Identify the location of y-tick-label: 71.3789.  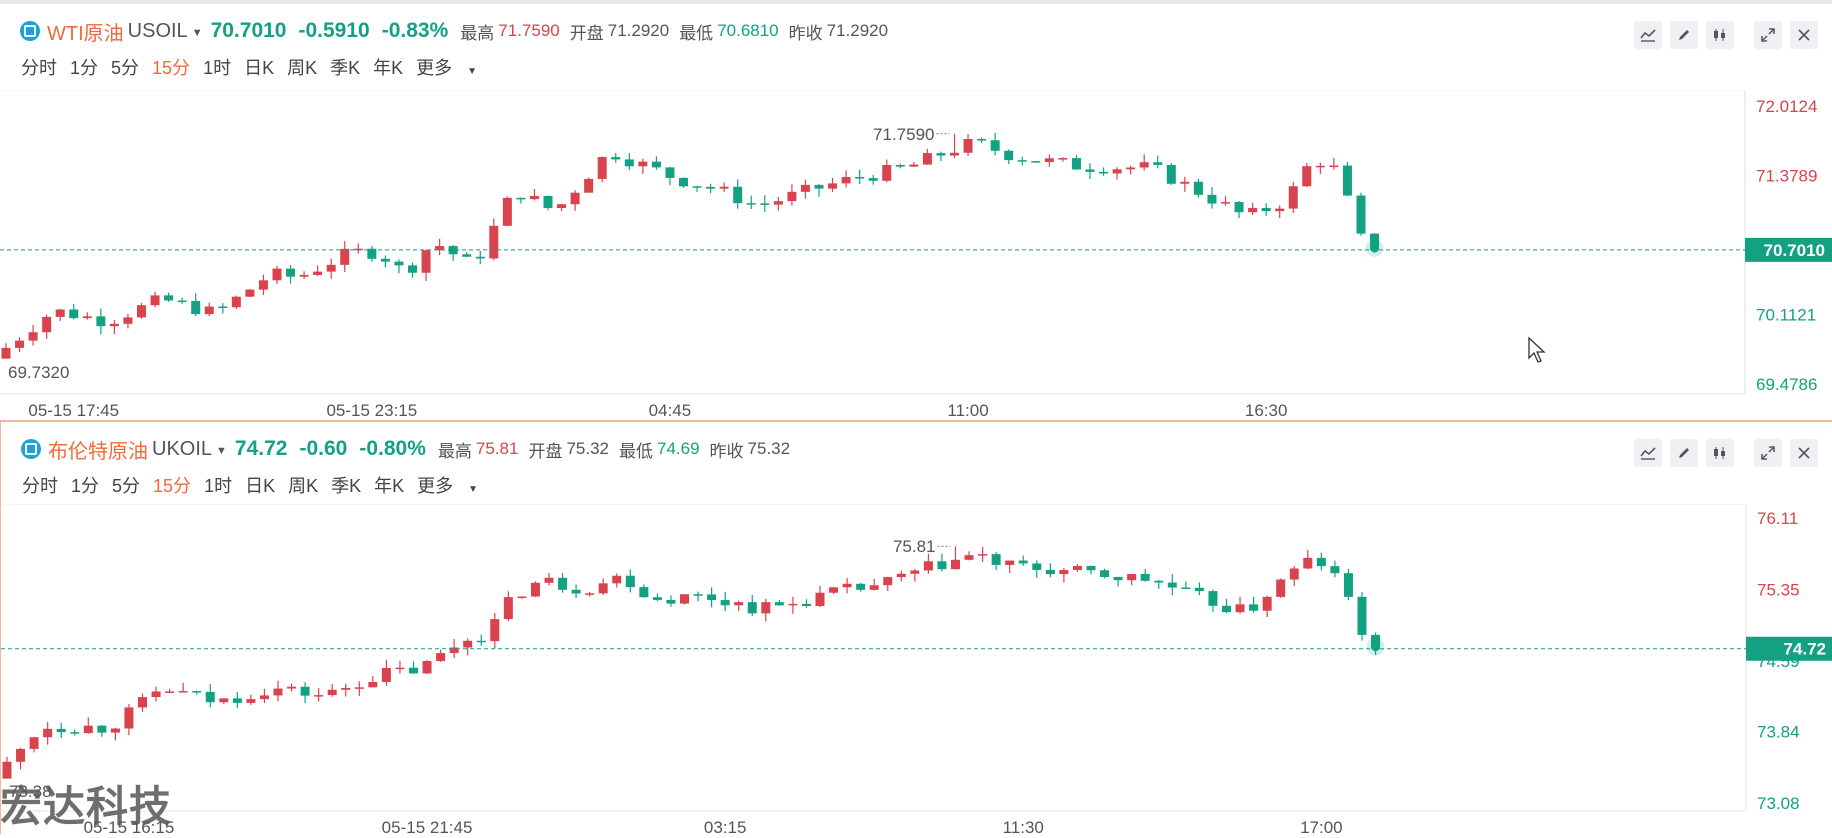
(1786, 176).